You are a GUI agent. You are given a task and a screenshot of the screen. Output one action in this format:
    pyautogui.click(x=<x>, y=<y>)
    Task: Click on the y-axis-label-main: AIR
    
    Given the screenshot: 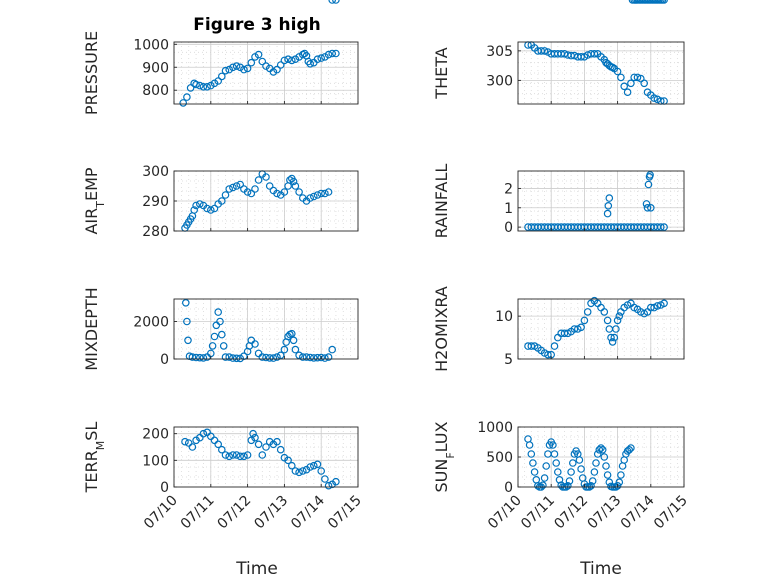 What is the action you would take?
    pyautogui.click(x=91, y=221)
    